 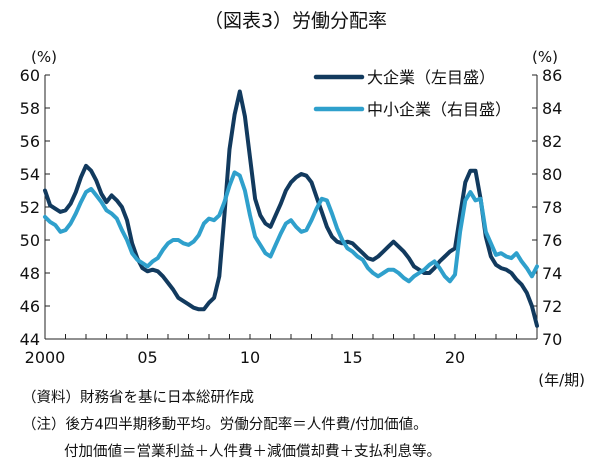 I want to click on left-tick-label: 44, so click(x=30, y=339).